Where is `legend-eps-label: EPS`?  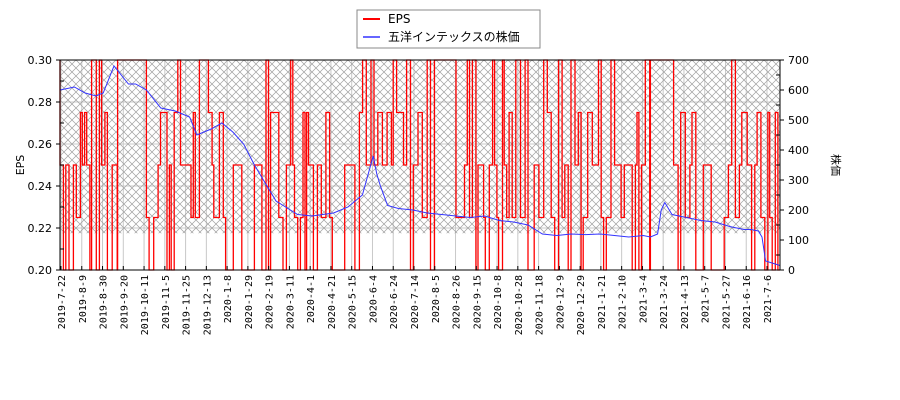 legend-eps-label: EPS is located at coordinates (399, 19).